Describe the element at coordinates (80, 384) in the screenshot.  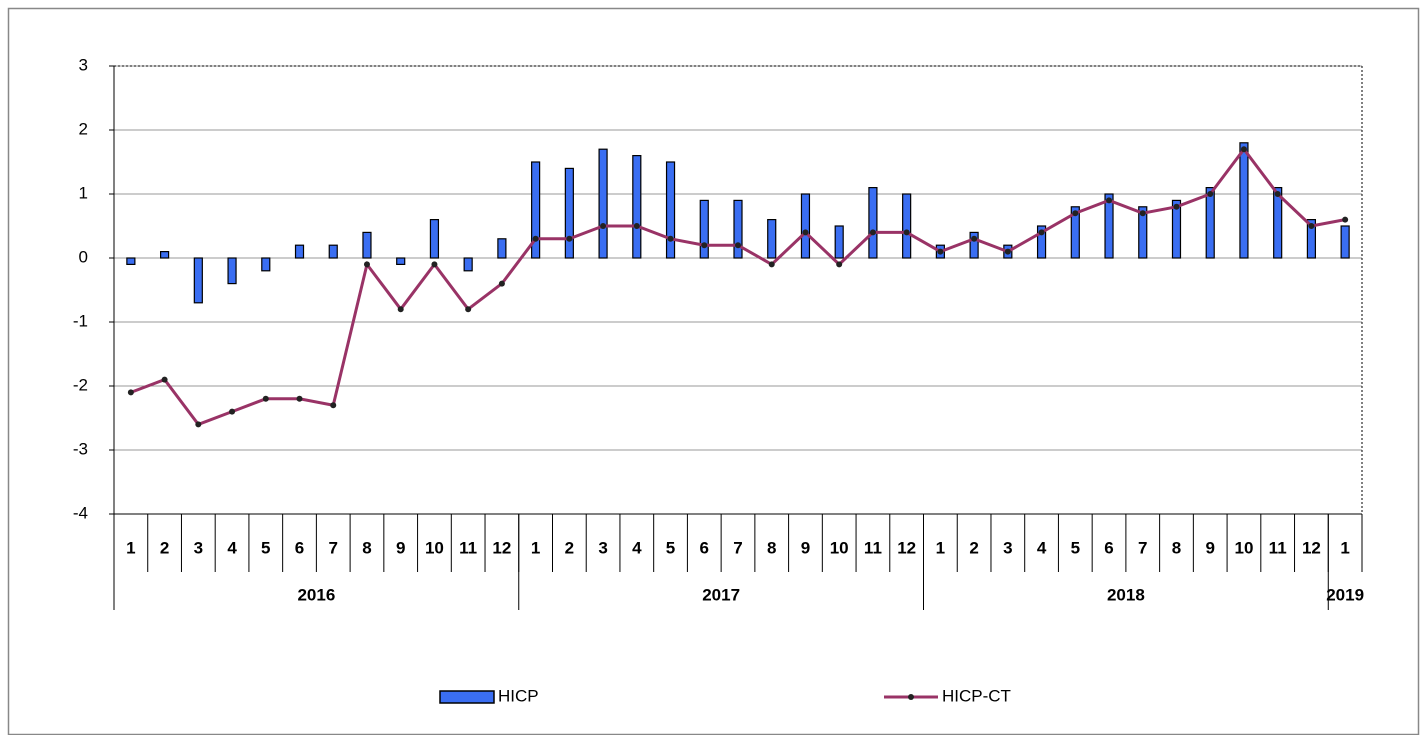
I see `y-tick-label: -2` at that location.